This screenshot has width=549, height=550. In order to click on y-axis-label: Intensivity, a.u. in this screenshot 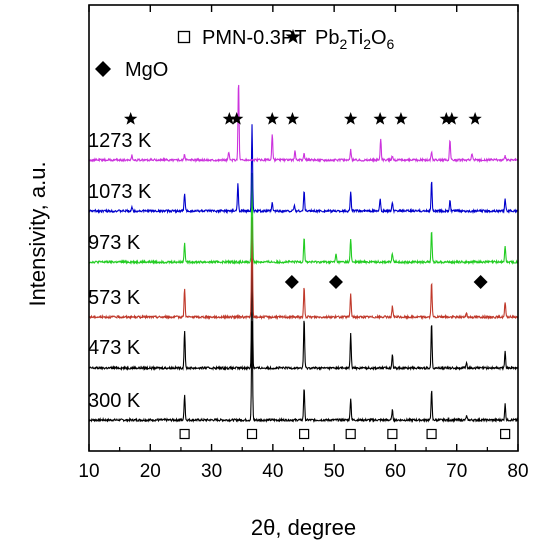, I will do `click(37, 233)`.